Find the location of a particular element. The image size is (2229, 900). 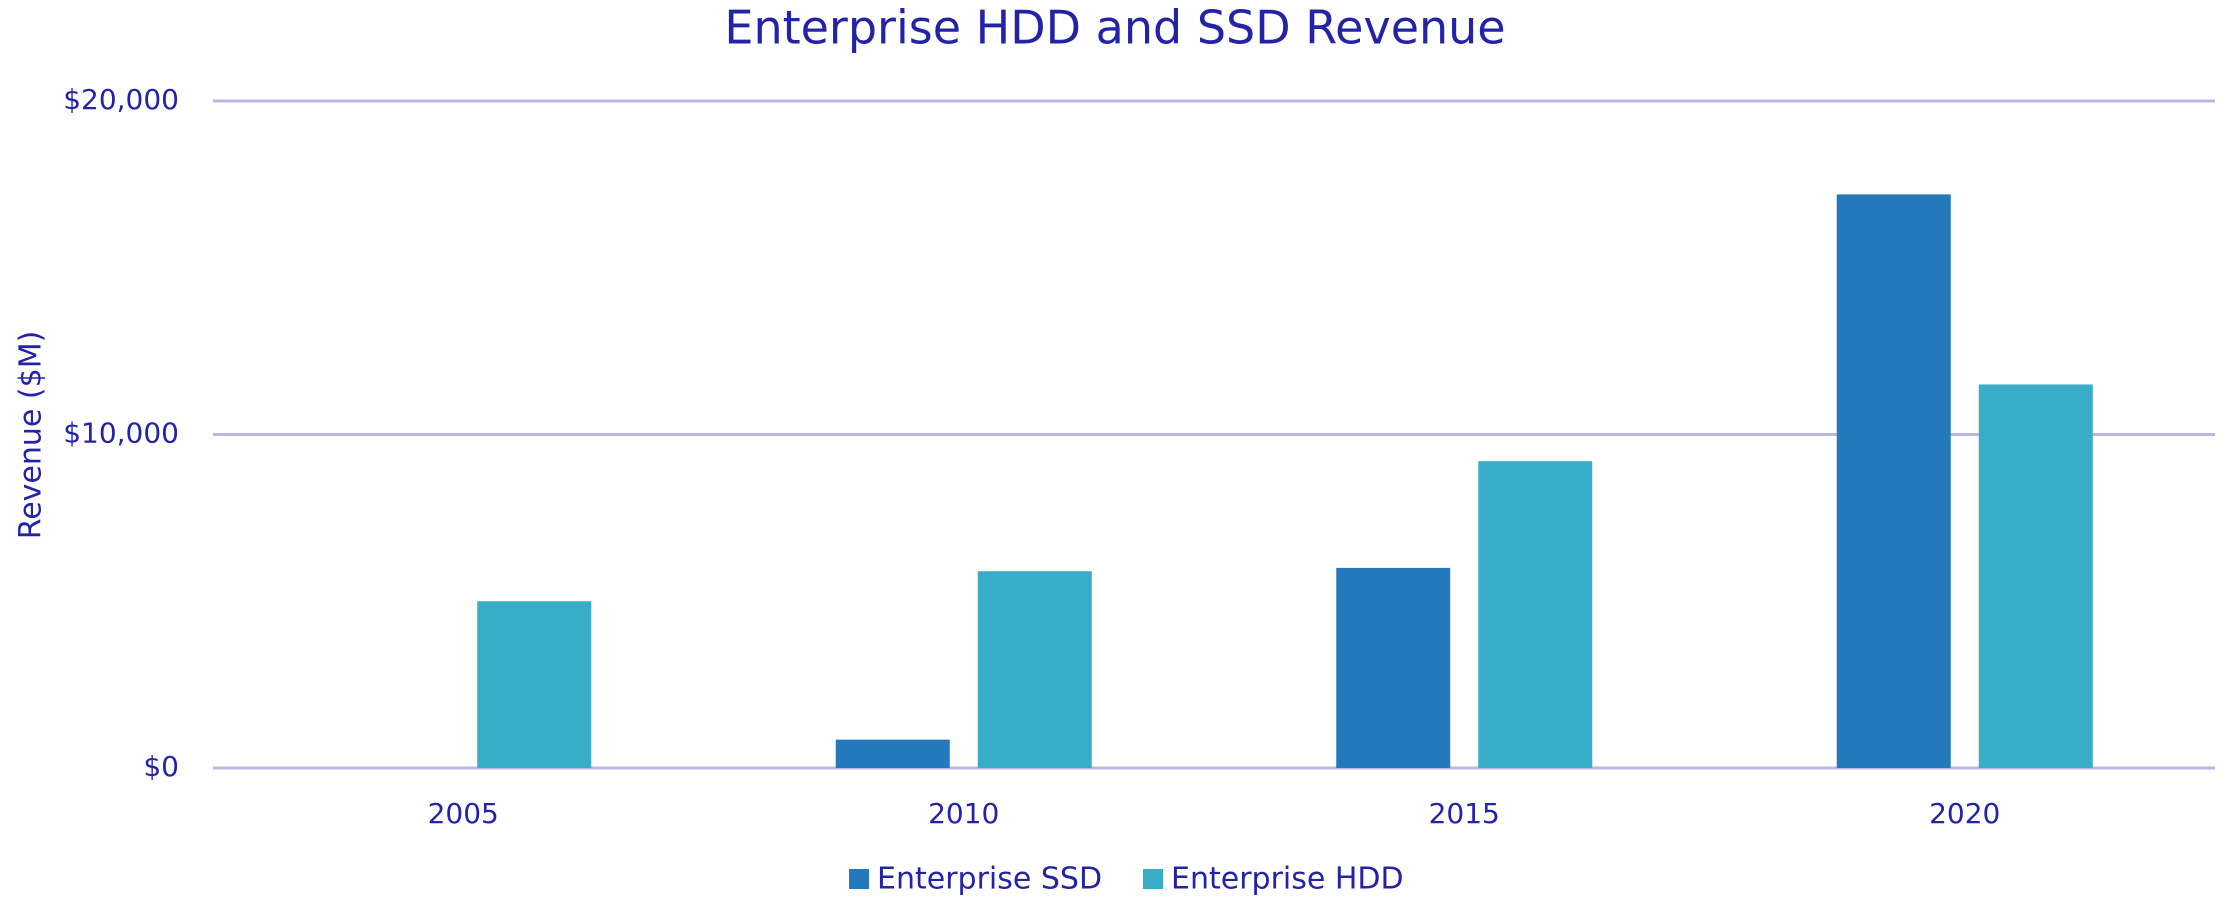

y-tick-label: $10,000 is located at coordinates (121, 433).